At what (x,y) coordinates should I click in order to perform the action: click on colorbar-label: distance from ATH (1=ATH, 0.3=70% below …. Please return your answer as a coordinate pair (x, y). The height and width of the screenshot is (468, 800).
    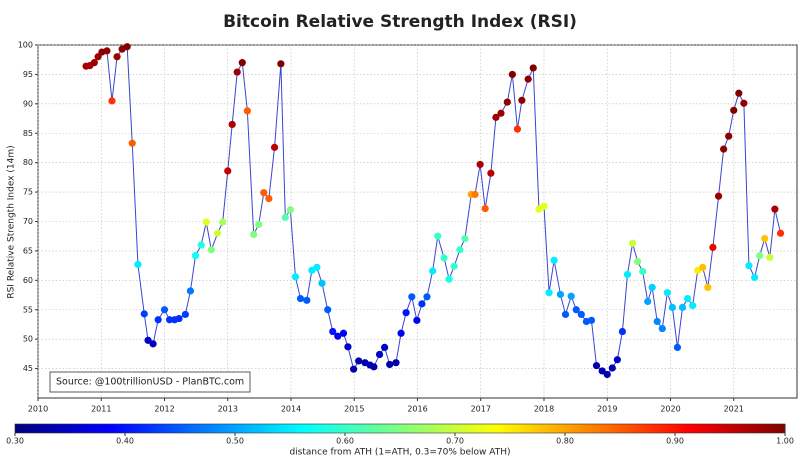
    Looking at the image, I should click on (399, 453).